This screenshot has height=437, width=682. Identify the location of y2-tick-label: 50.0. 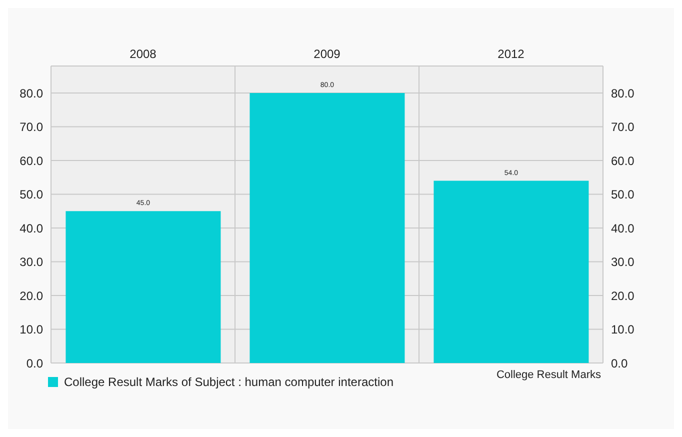
(623, 195).